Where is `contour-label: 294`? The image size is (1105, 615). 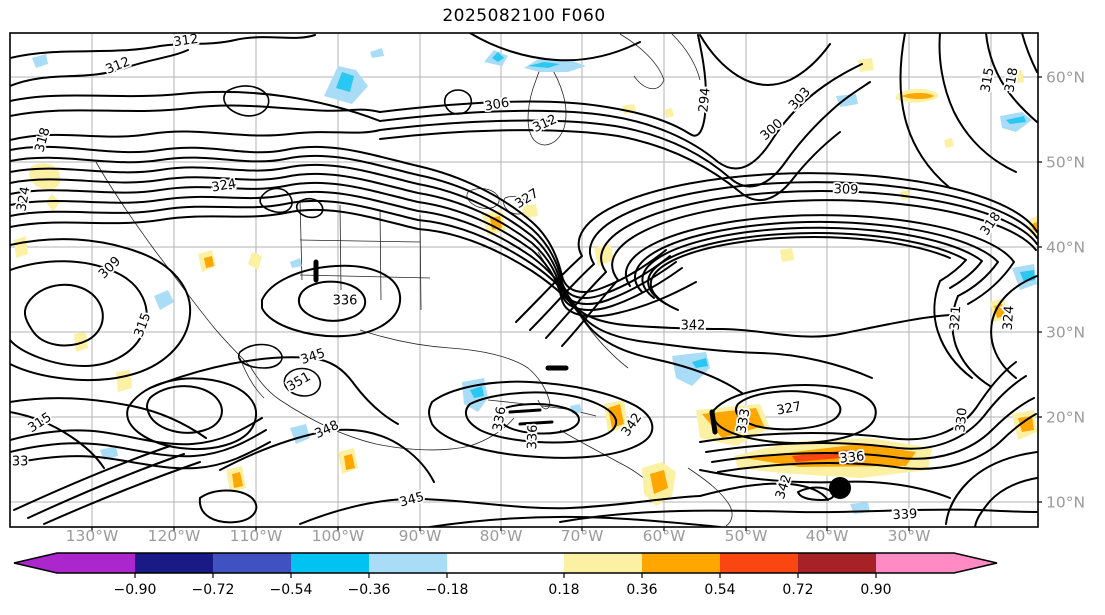 contour-label: 294 is located at coordinates (704, 100).